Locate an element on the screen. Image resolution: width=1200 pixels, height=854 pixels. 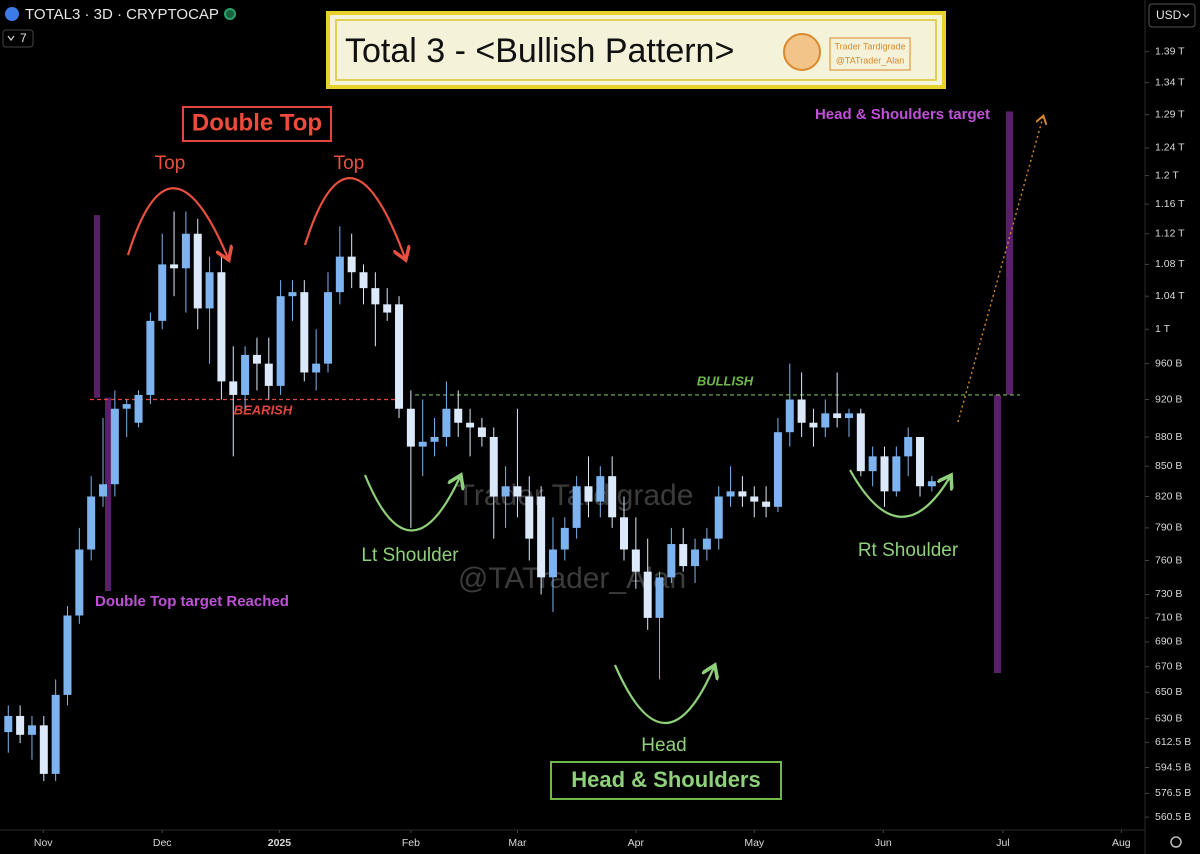
y-tick-label: 1.24 T is located at coordinates (1170, 148).